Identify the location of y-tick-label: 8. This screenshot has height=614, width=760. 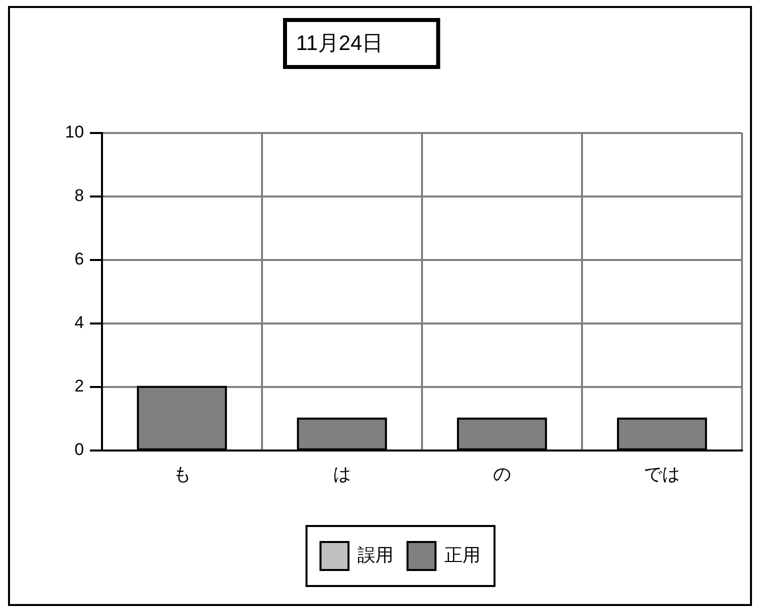
(79, 196).